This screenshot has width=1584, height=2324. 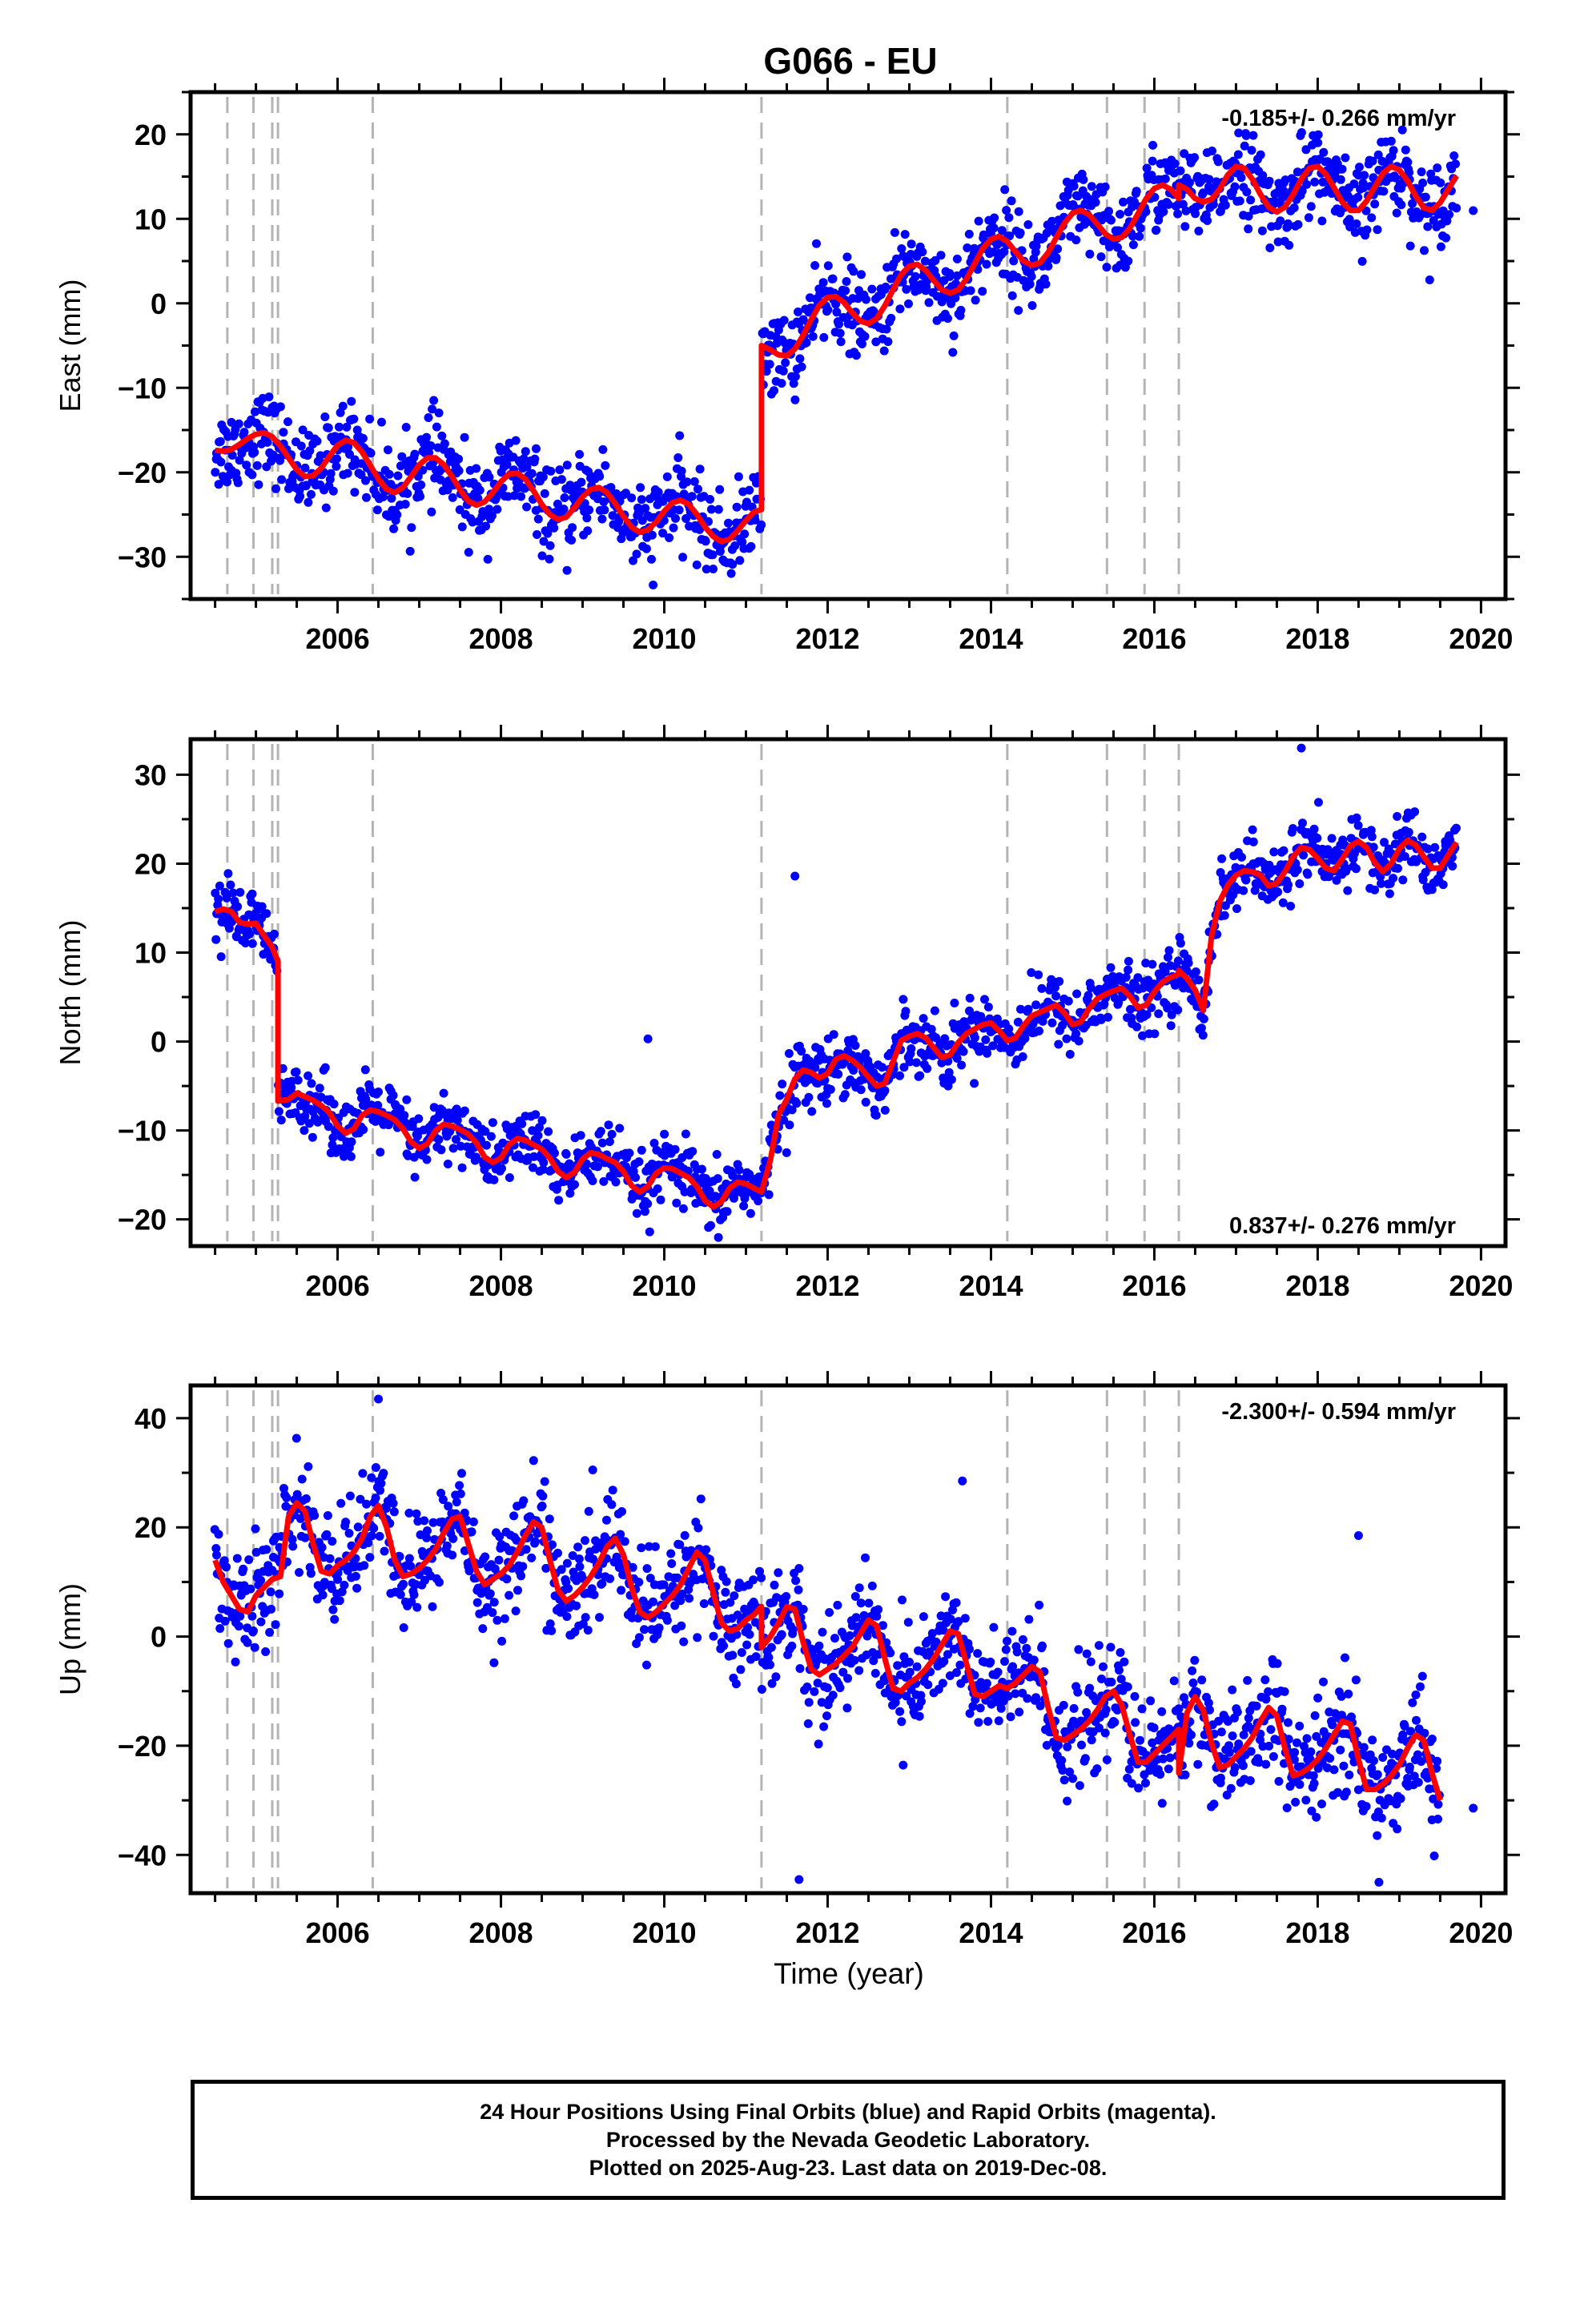 What do you see at coordinates (151, 1418) in the screenshot?
I see `y-tick-label: 40` at bounding box center [151, 1418].